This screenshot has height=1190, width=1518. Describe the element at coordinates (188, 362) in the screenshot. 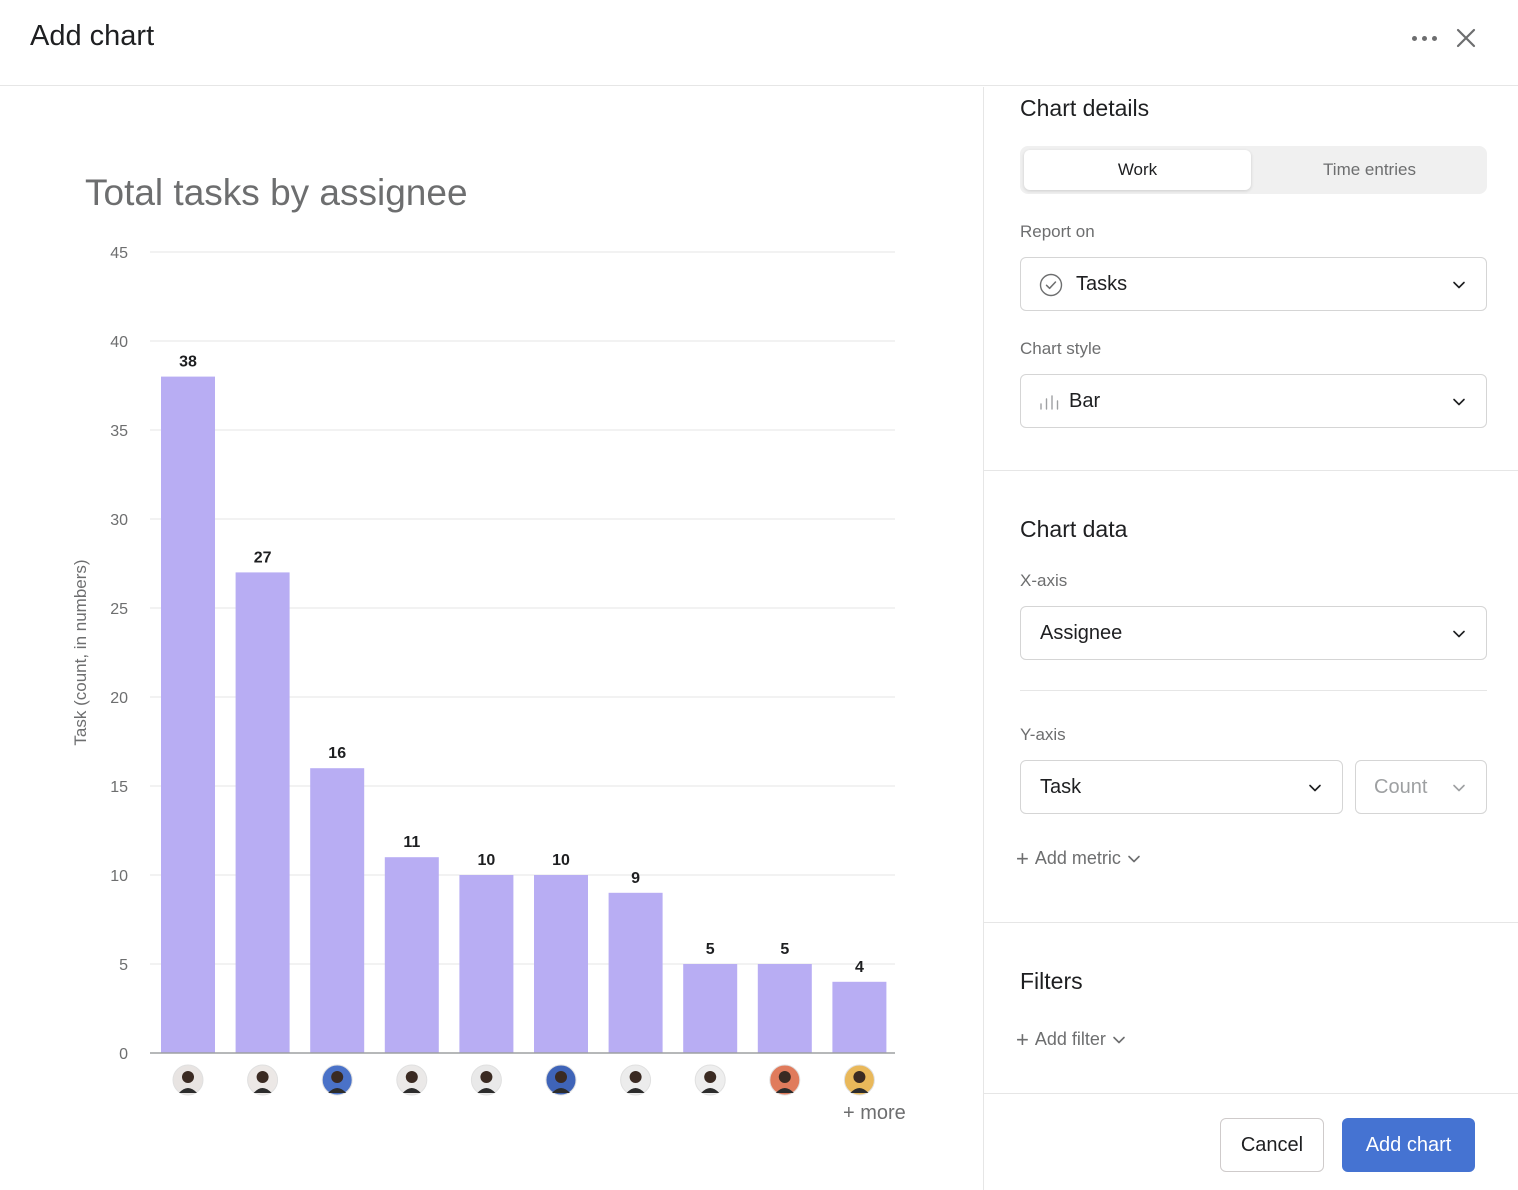

I see `bar-value-label: 38` at that location.